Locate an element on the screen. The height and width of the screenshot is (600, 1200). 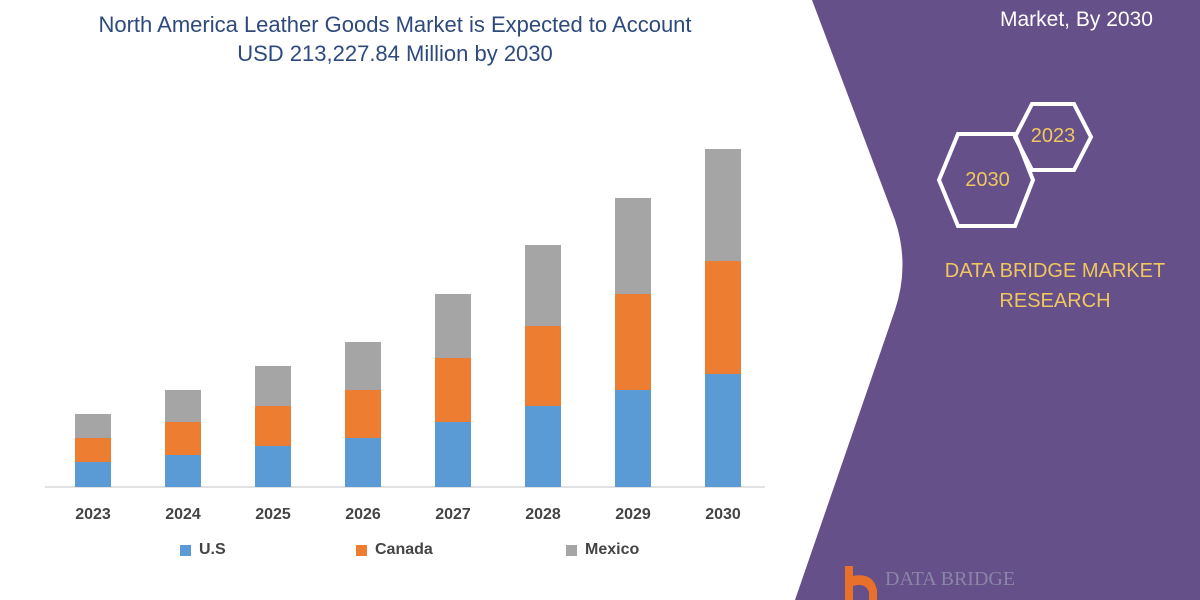
bar-mexico-2029 is located at coordinates (633, 246).